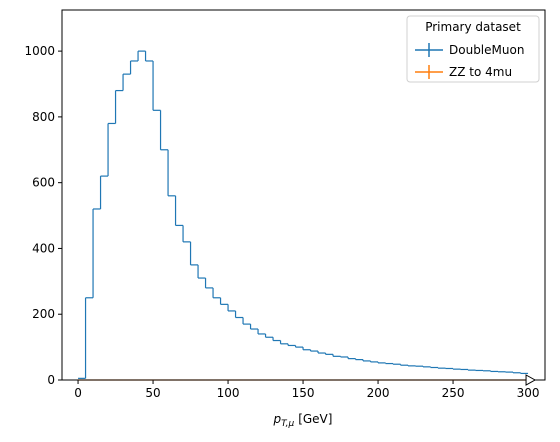 The width and height of the screenshot is (560, 442). Describe the element at coordinates (528, 393) in the screenshot. I see `x-tick-label: 300` at that location.